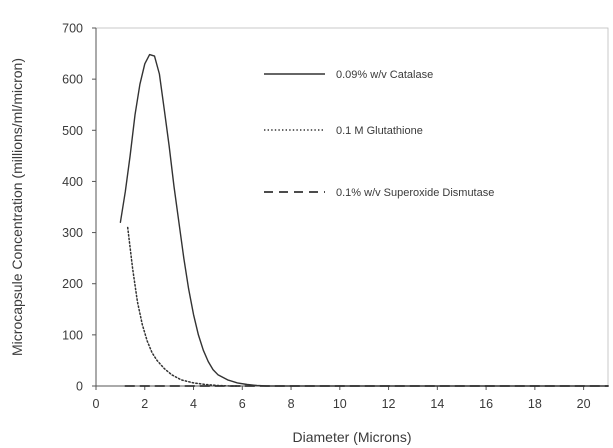 This screenshot has width=613, height=448. I want to click on legend-label: 0.09% w/v Catalase, so click(384, 75).